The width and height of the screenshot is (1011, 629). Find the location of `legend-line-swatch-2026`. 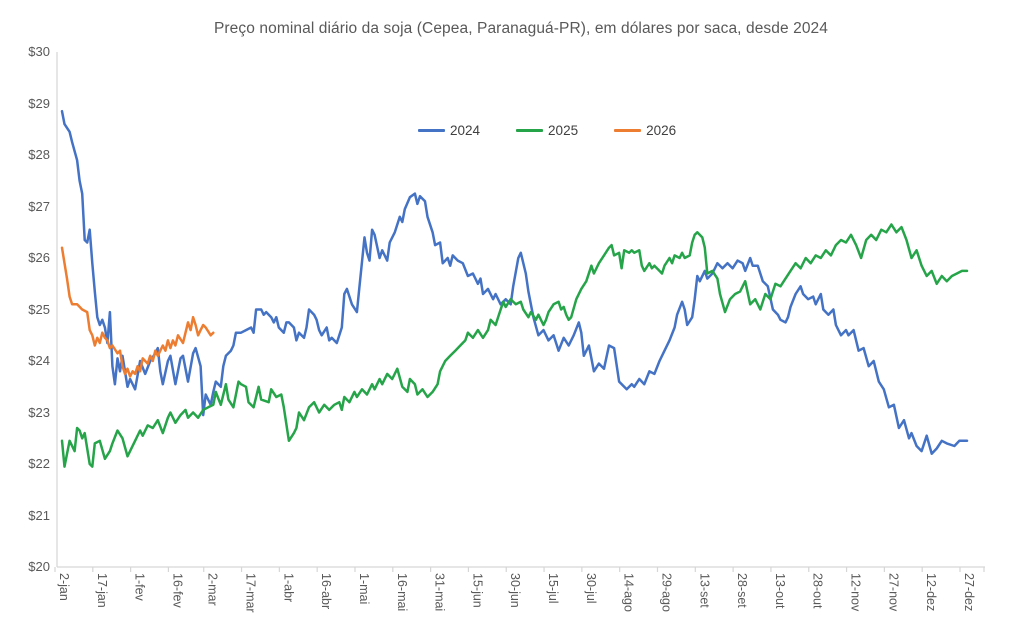

legend-line-swatch-2026 is located at coordinates (628, 130).